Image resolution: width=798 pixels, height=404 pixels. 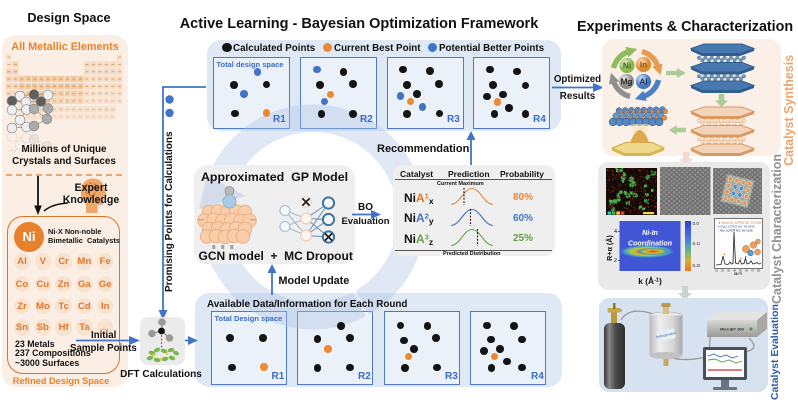 I want to click on svg-text: - NiIn JCPDS NO. 65-1628, so click(x=735, y=230).